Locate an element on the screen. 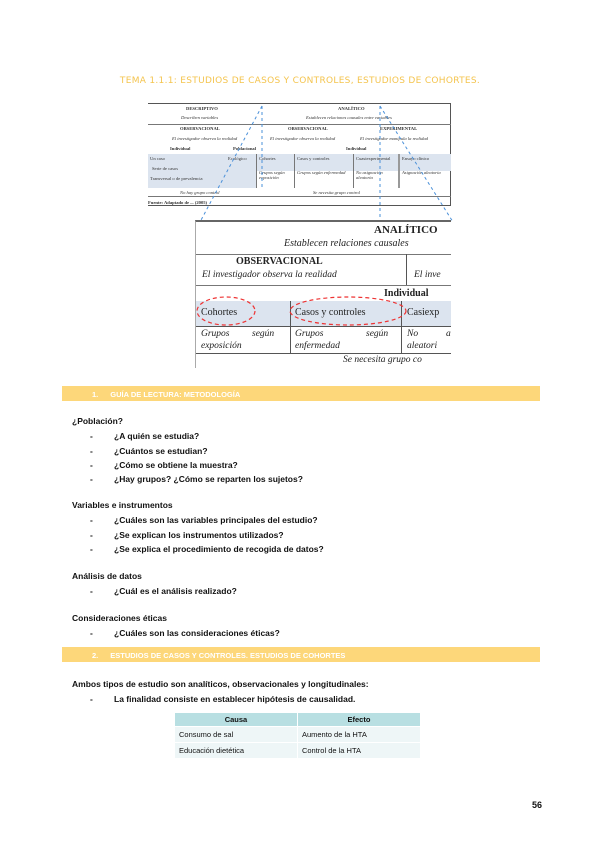  fig-g-enf: Grupos según enfermedad is located at coordinates (321, 172).